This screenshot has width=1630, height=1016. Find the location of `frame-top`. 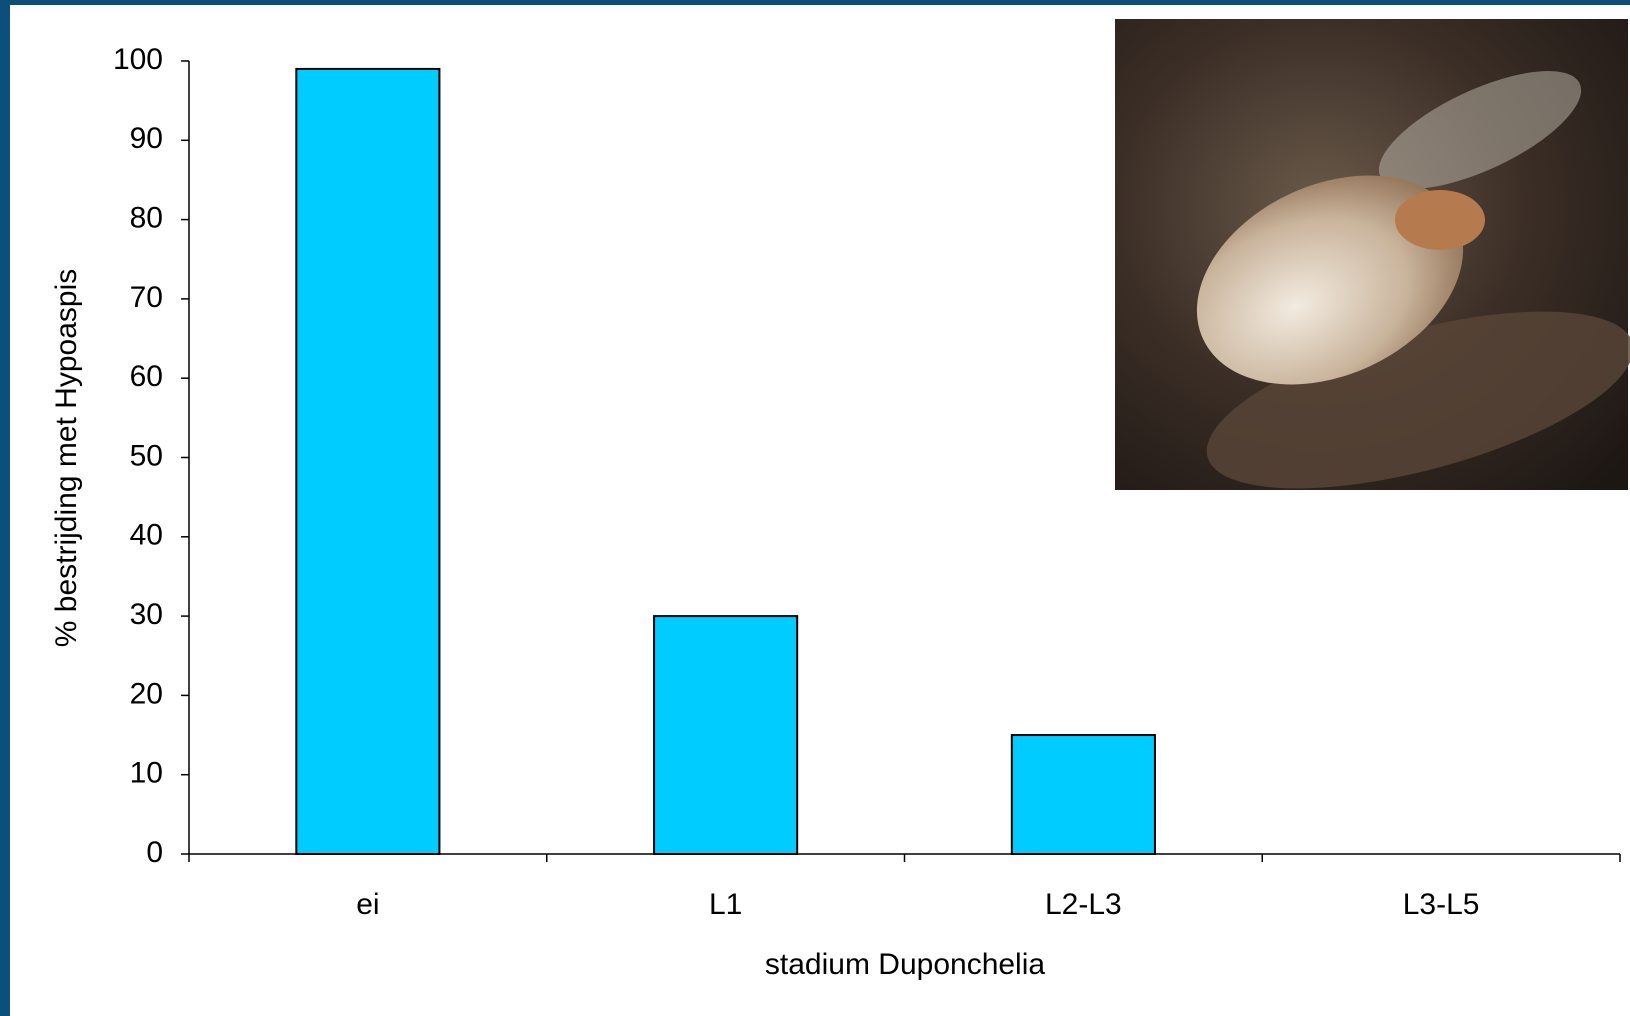

frame-top is located at coordinates (815, 2).